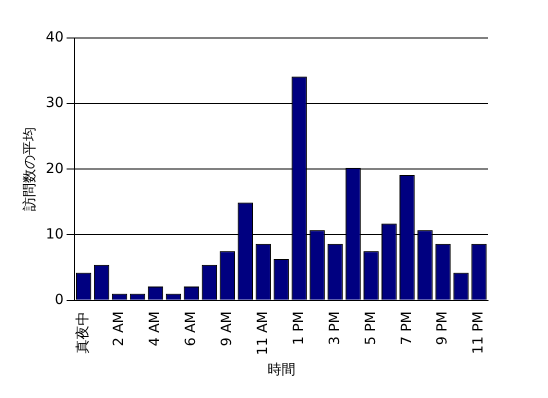 The width and height of the screenshot is (548, 398). Describe the element at coordinates (55, 168) in the screenshot. I see `y-tick-label: 20` at that location.